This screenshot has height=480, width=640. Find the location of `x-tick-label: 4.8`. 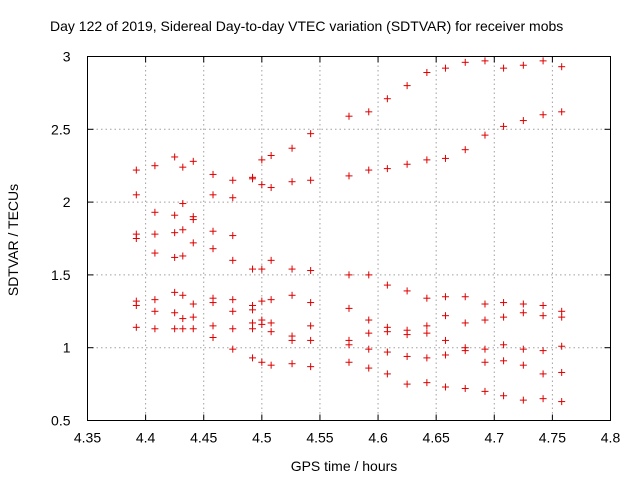

x-tick-label: 4.8 is located at coordinates (611, 438).